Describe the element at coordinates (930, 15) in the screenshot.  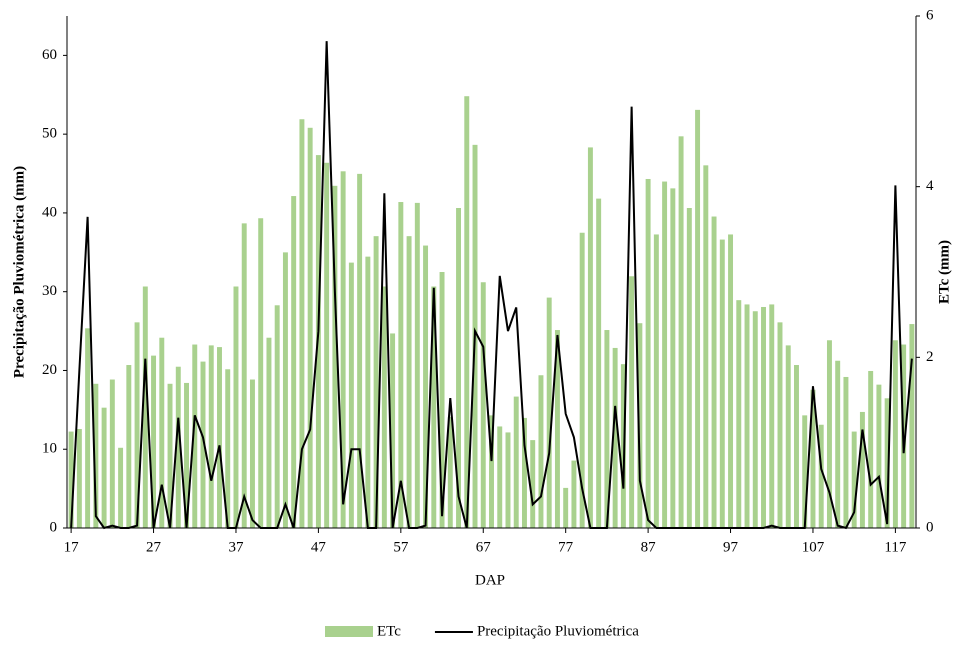
I see `y2-tick-label: 6` at that location.